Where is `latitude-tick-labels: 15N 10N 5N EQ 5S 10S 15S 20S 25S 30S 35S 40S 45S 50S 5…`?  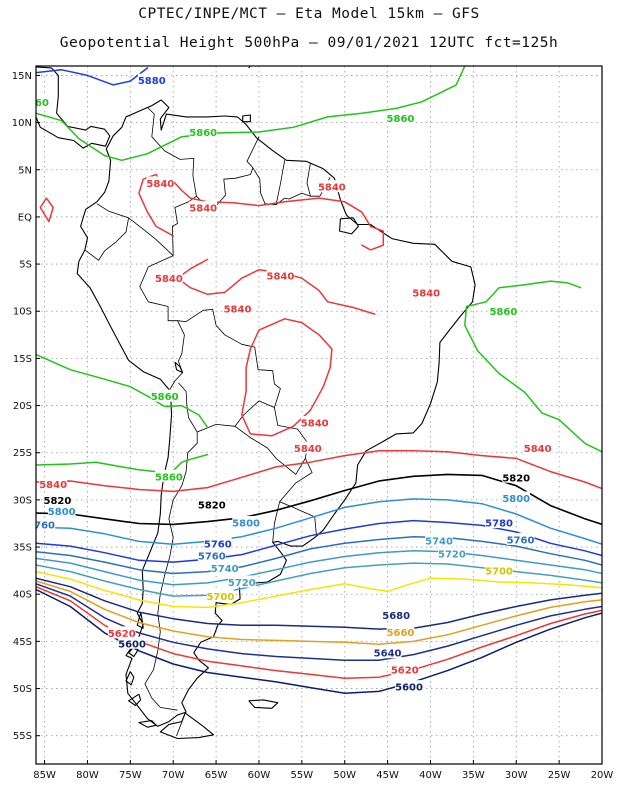 latitude-tick-labels: 15N 10N 5N EQ 5S 10S 15S 20S 25S 30S 35S 40S 45S 50S 5… is located at coordinates (26, 406).